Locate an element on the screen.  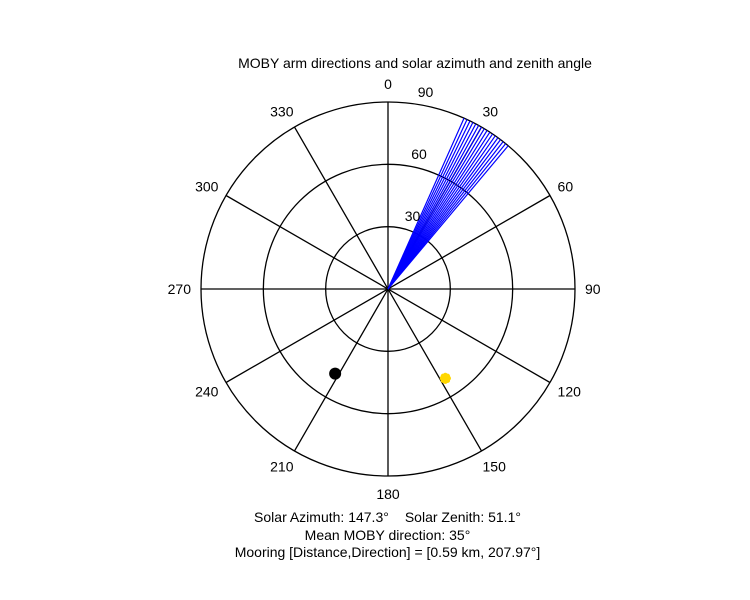
angle-label-0: 0 is located at coordinates (388, 84).